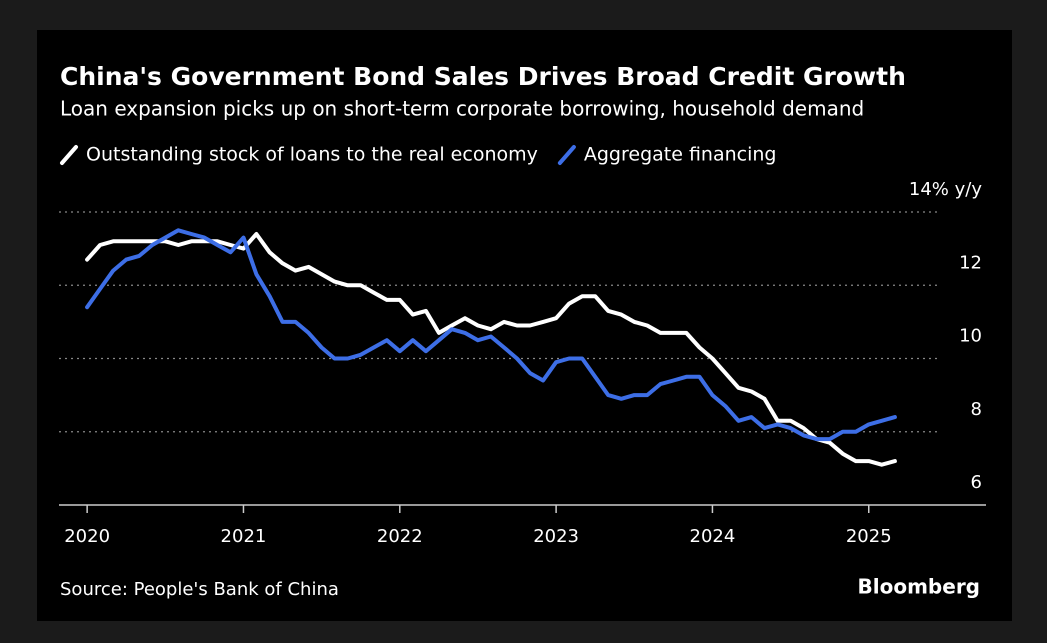  What do you see at coordinates (556, 536) in the screenshot?
I see `x-tick-label: 2023` at bounding box center [556, 536].